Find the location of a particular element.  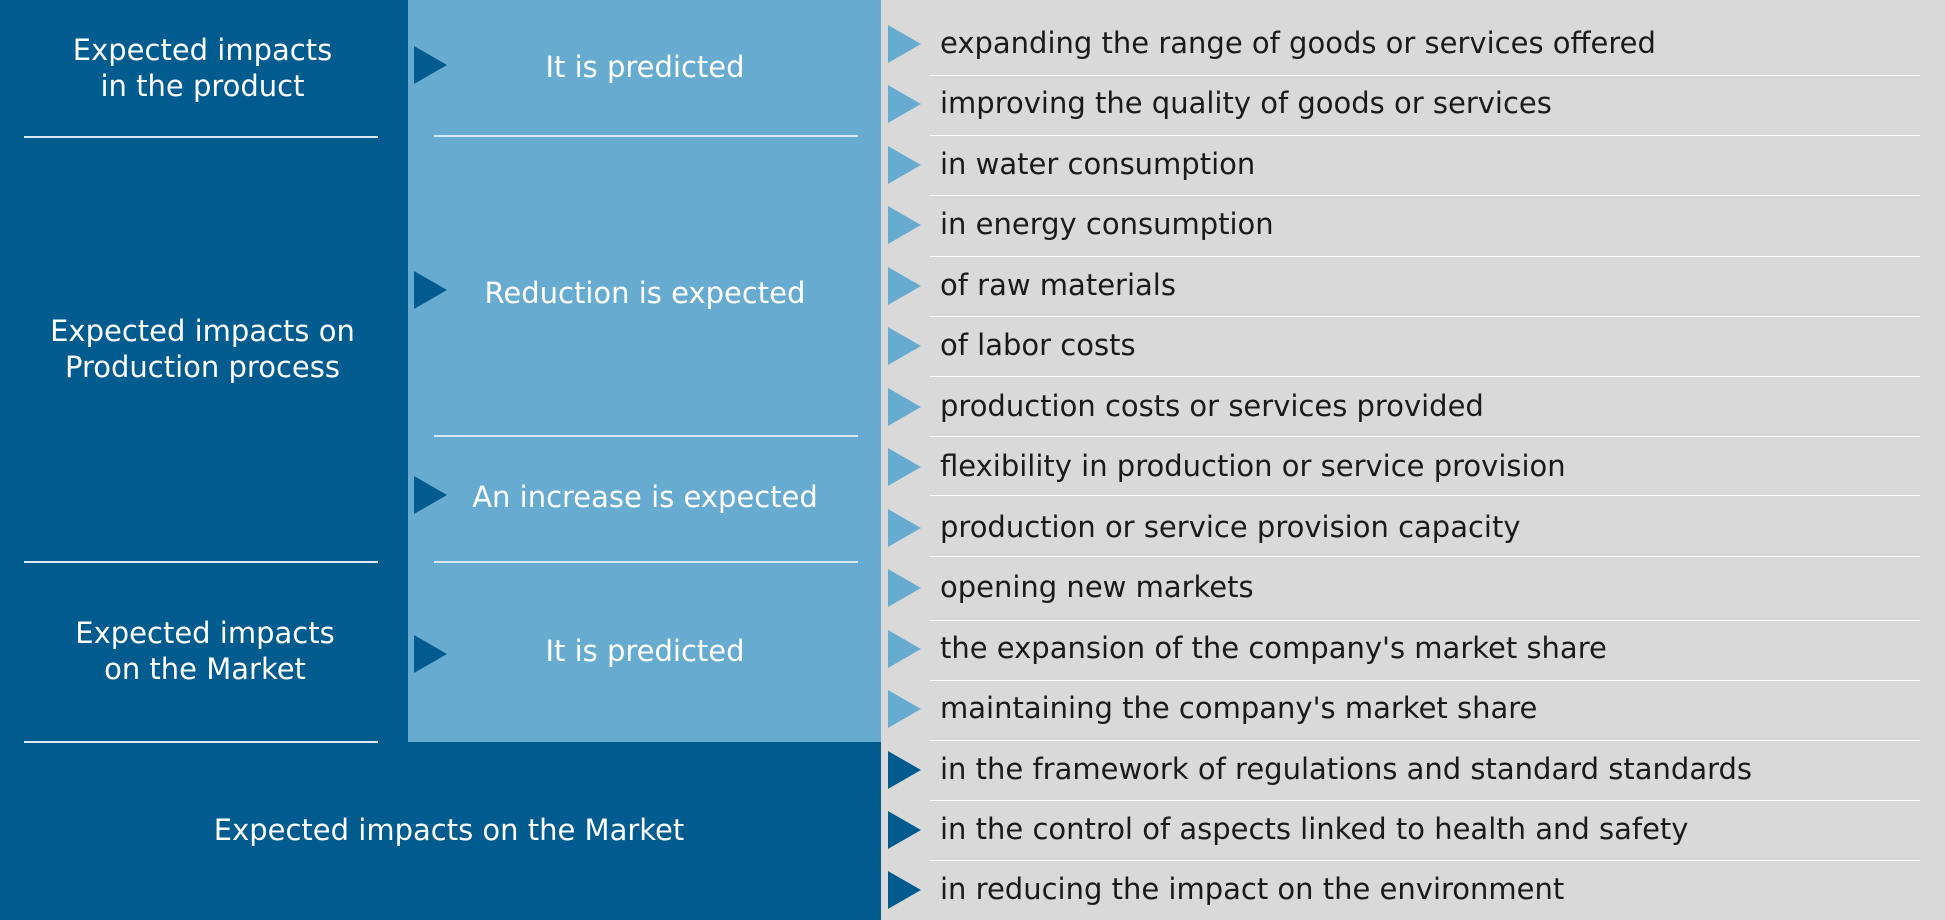

subcategory-market-predicted: It is predicted is located at coordinates (645, 651).